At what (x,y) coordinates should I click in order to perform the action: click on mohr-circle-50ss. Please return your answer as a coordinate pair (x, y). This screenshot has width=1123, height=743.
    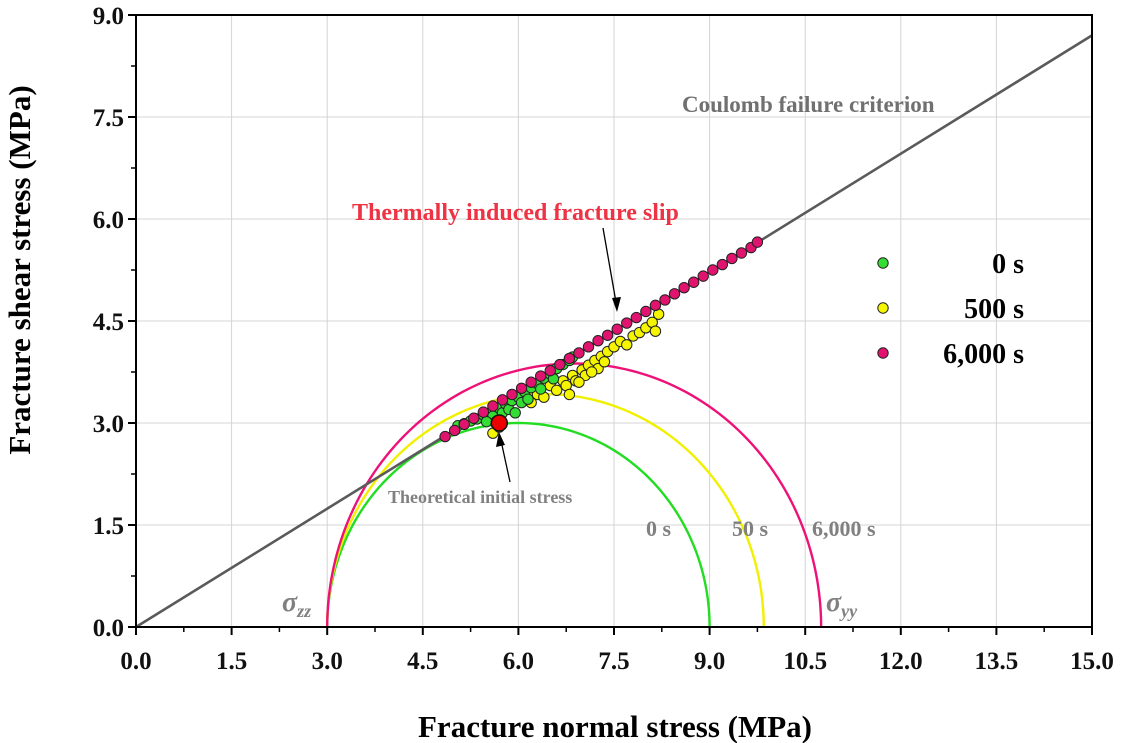
    Looking at the image, I should click on (545, 510).